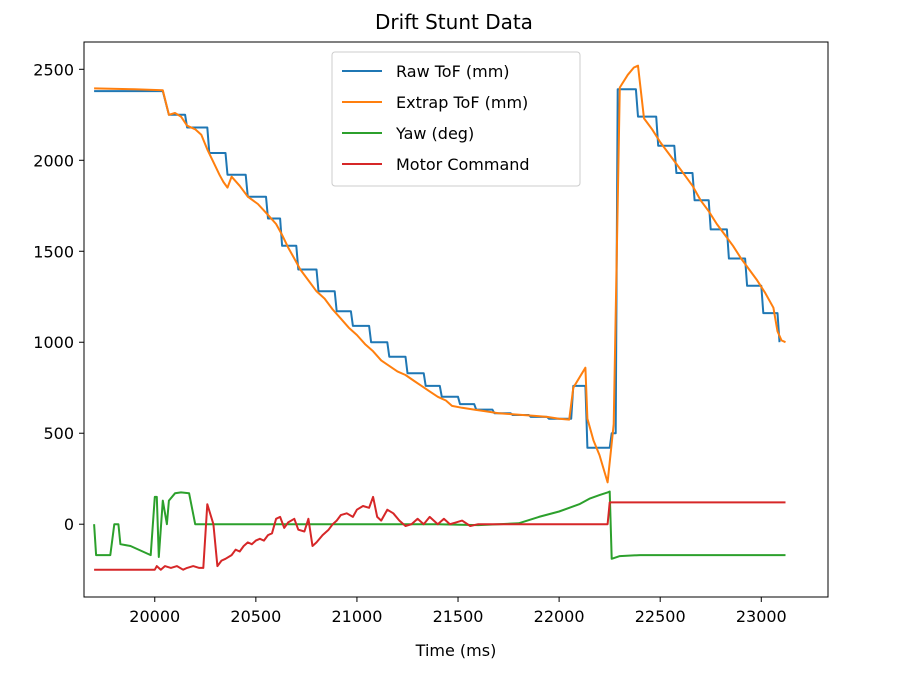  I want to click on y-tick-label: 1000, so click(53, 342).